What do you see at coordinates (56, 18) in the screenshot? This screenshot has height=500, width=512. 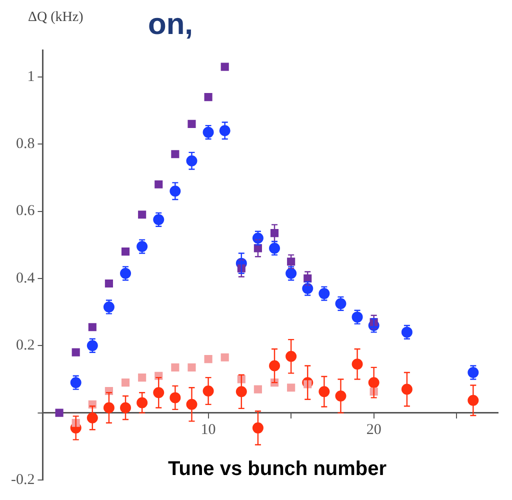 I see `y-axis-title: ΔQ (kHz)` at bounding box center [56, 18].